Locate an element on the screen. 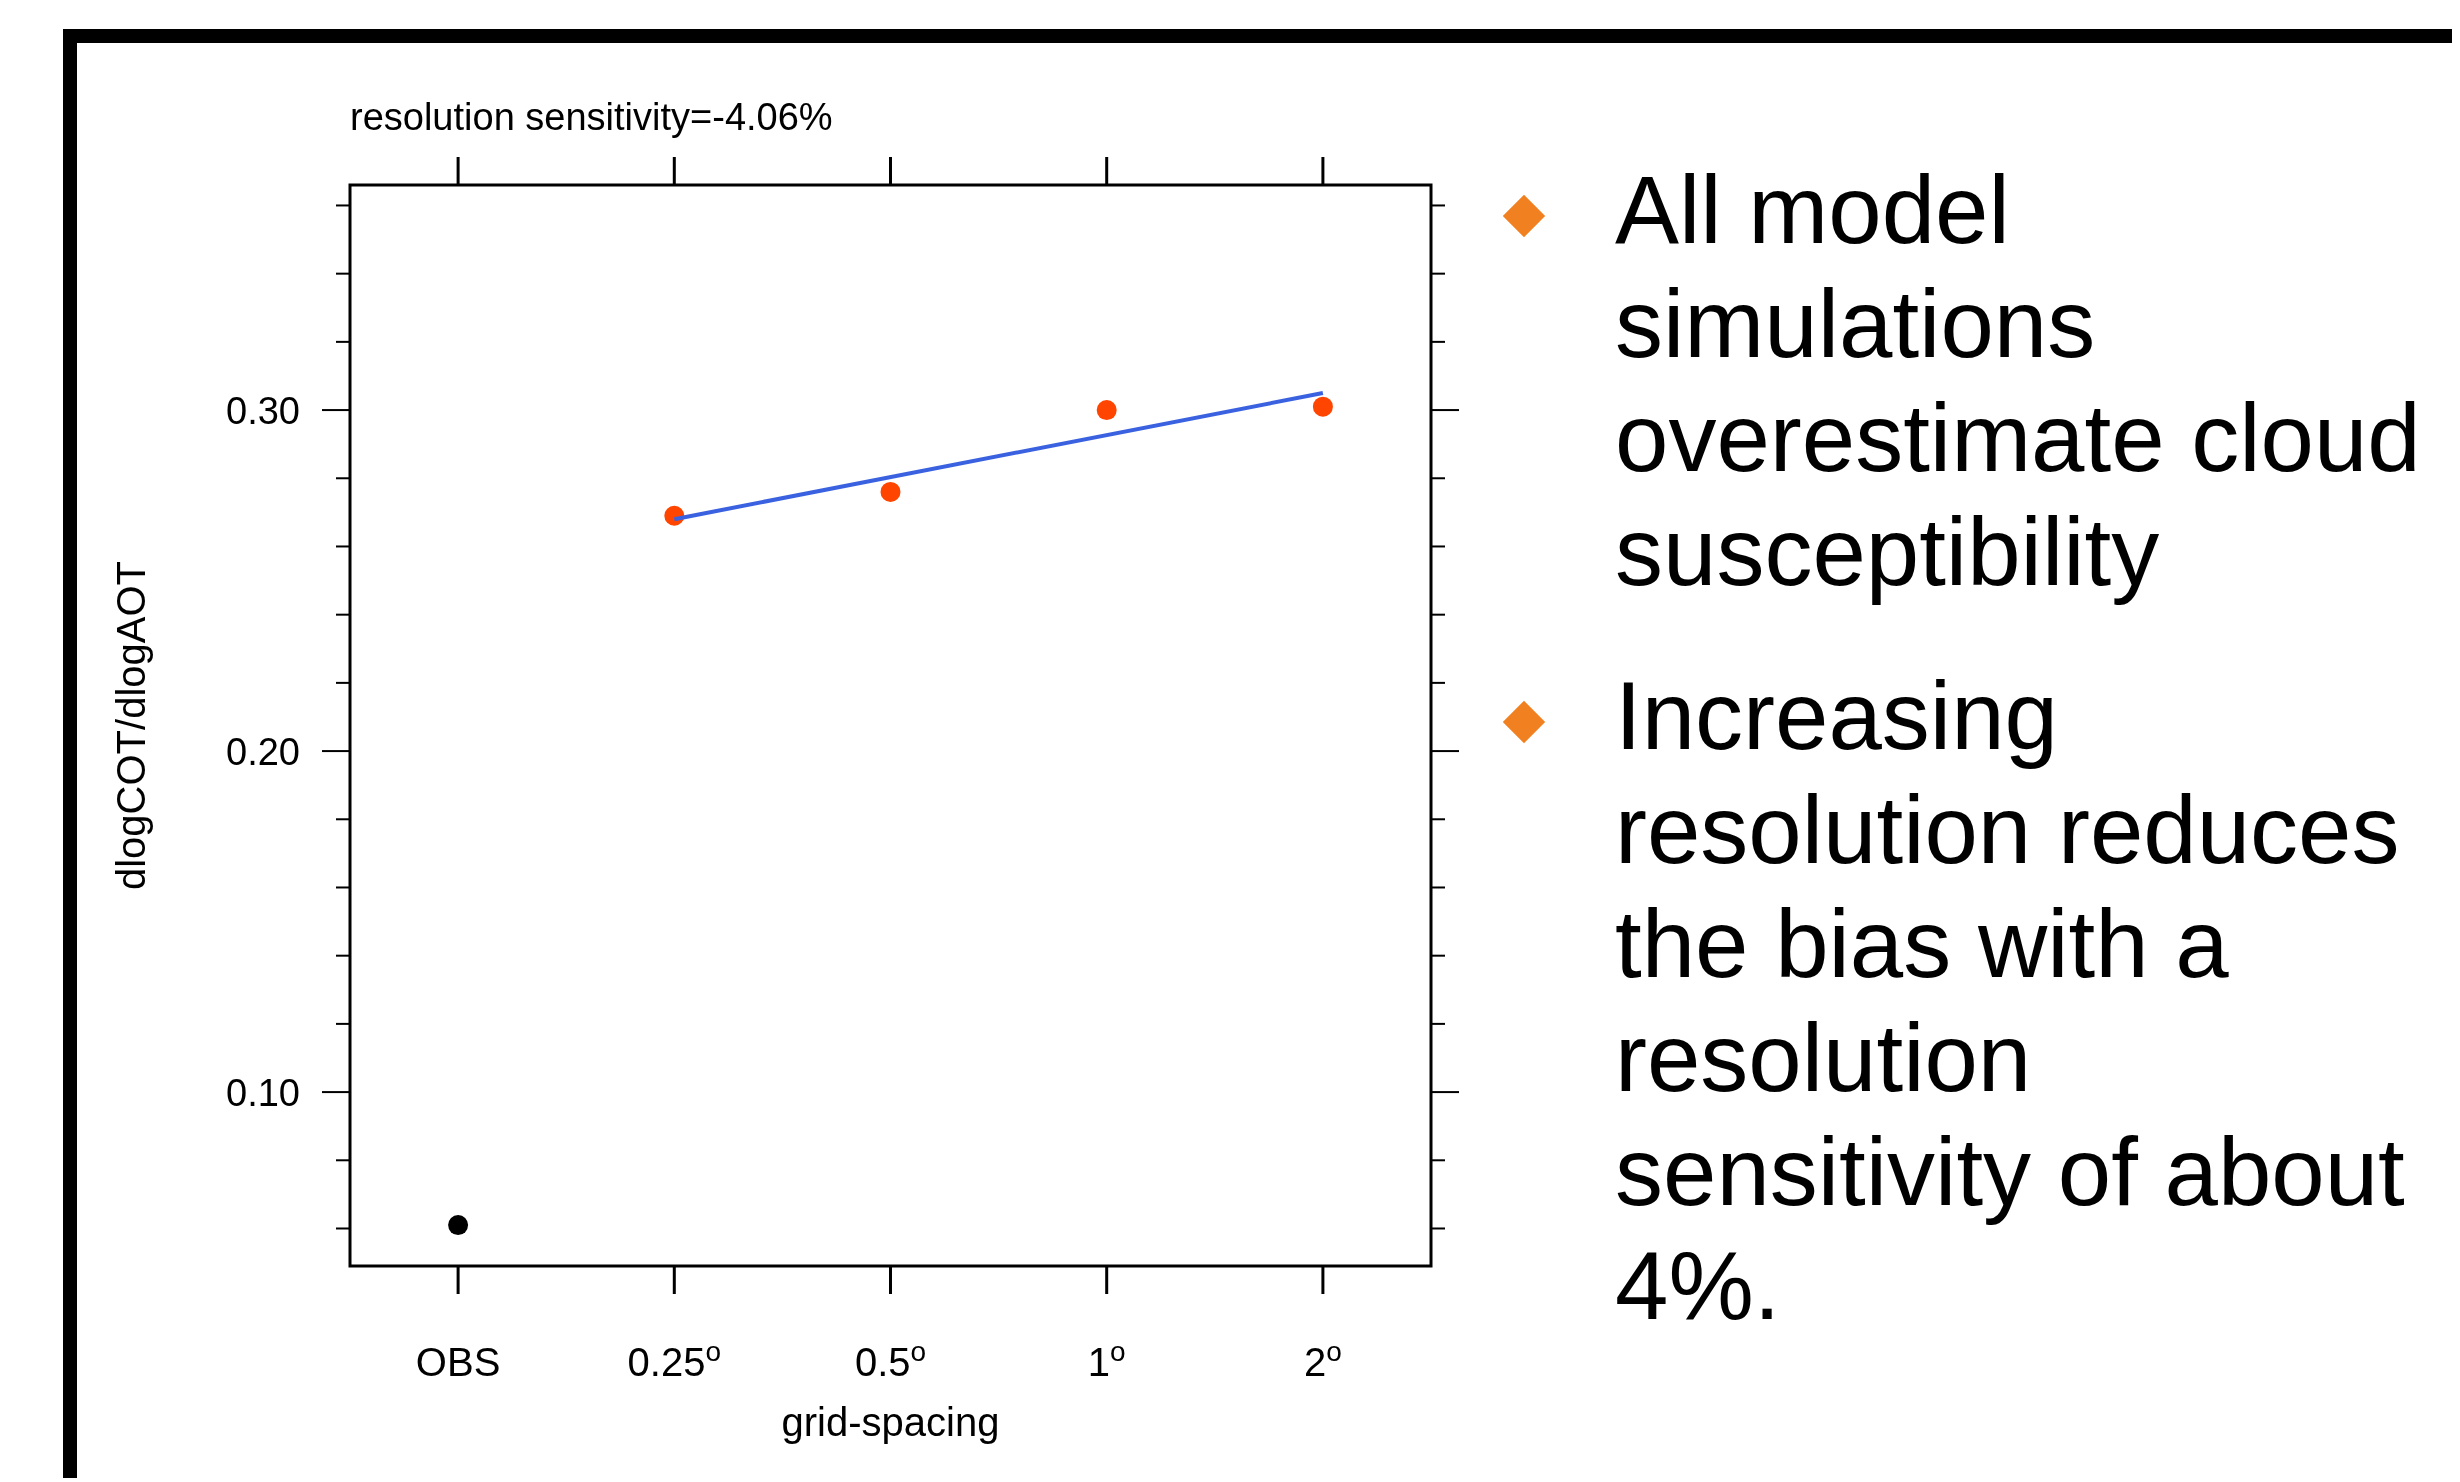 The width and height of the screenshot is (2460, 1482). x-axis-title: grid-spacing is located at coordinates (890, 1422).